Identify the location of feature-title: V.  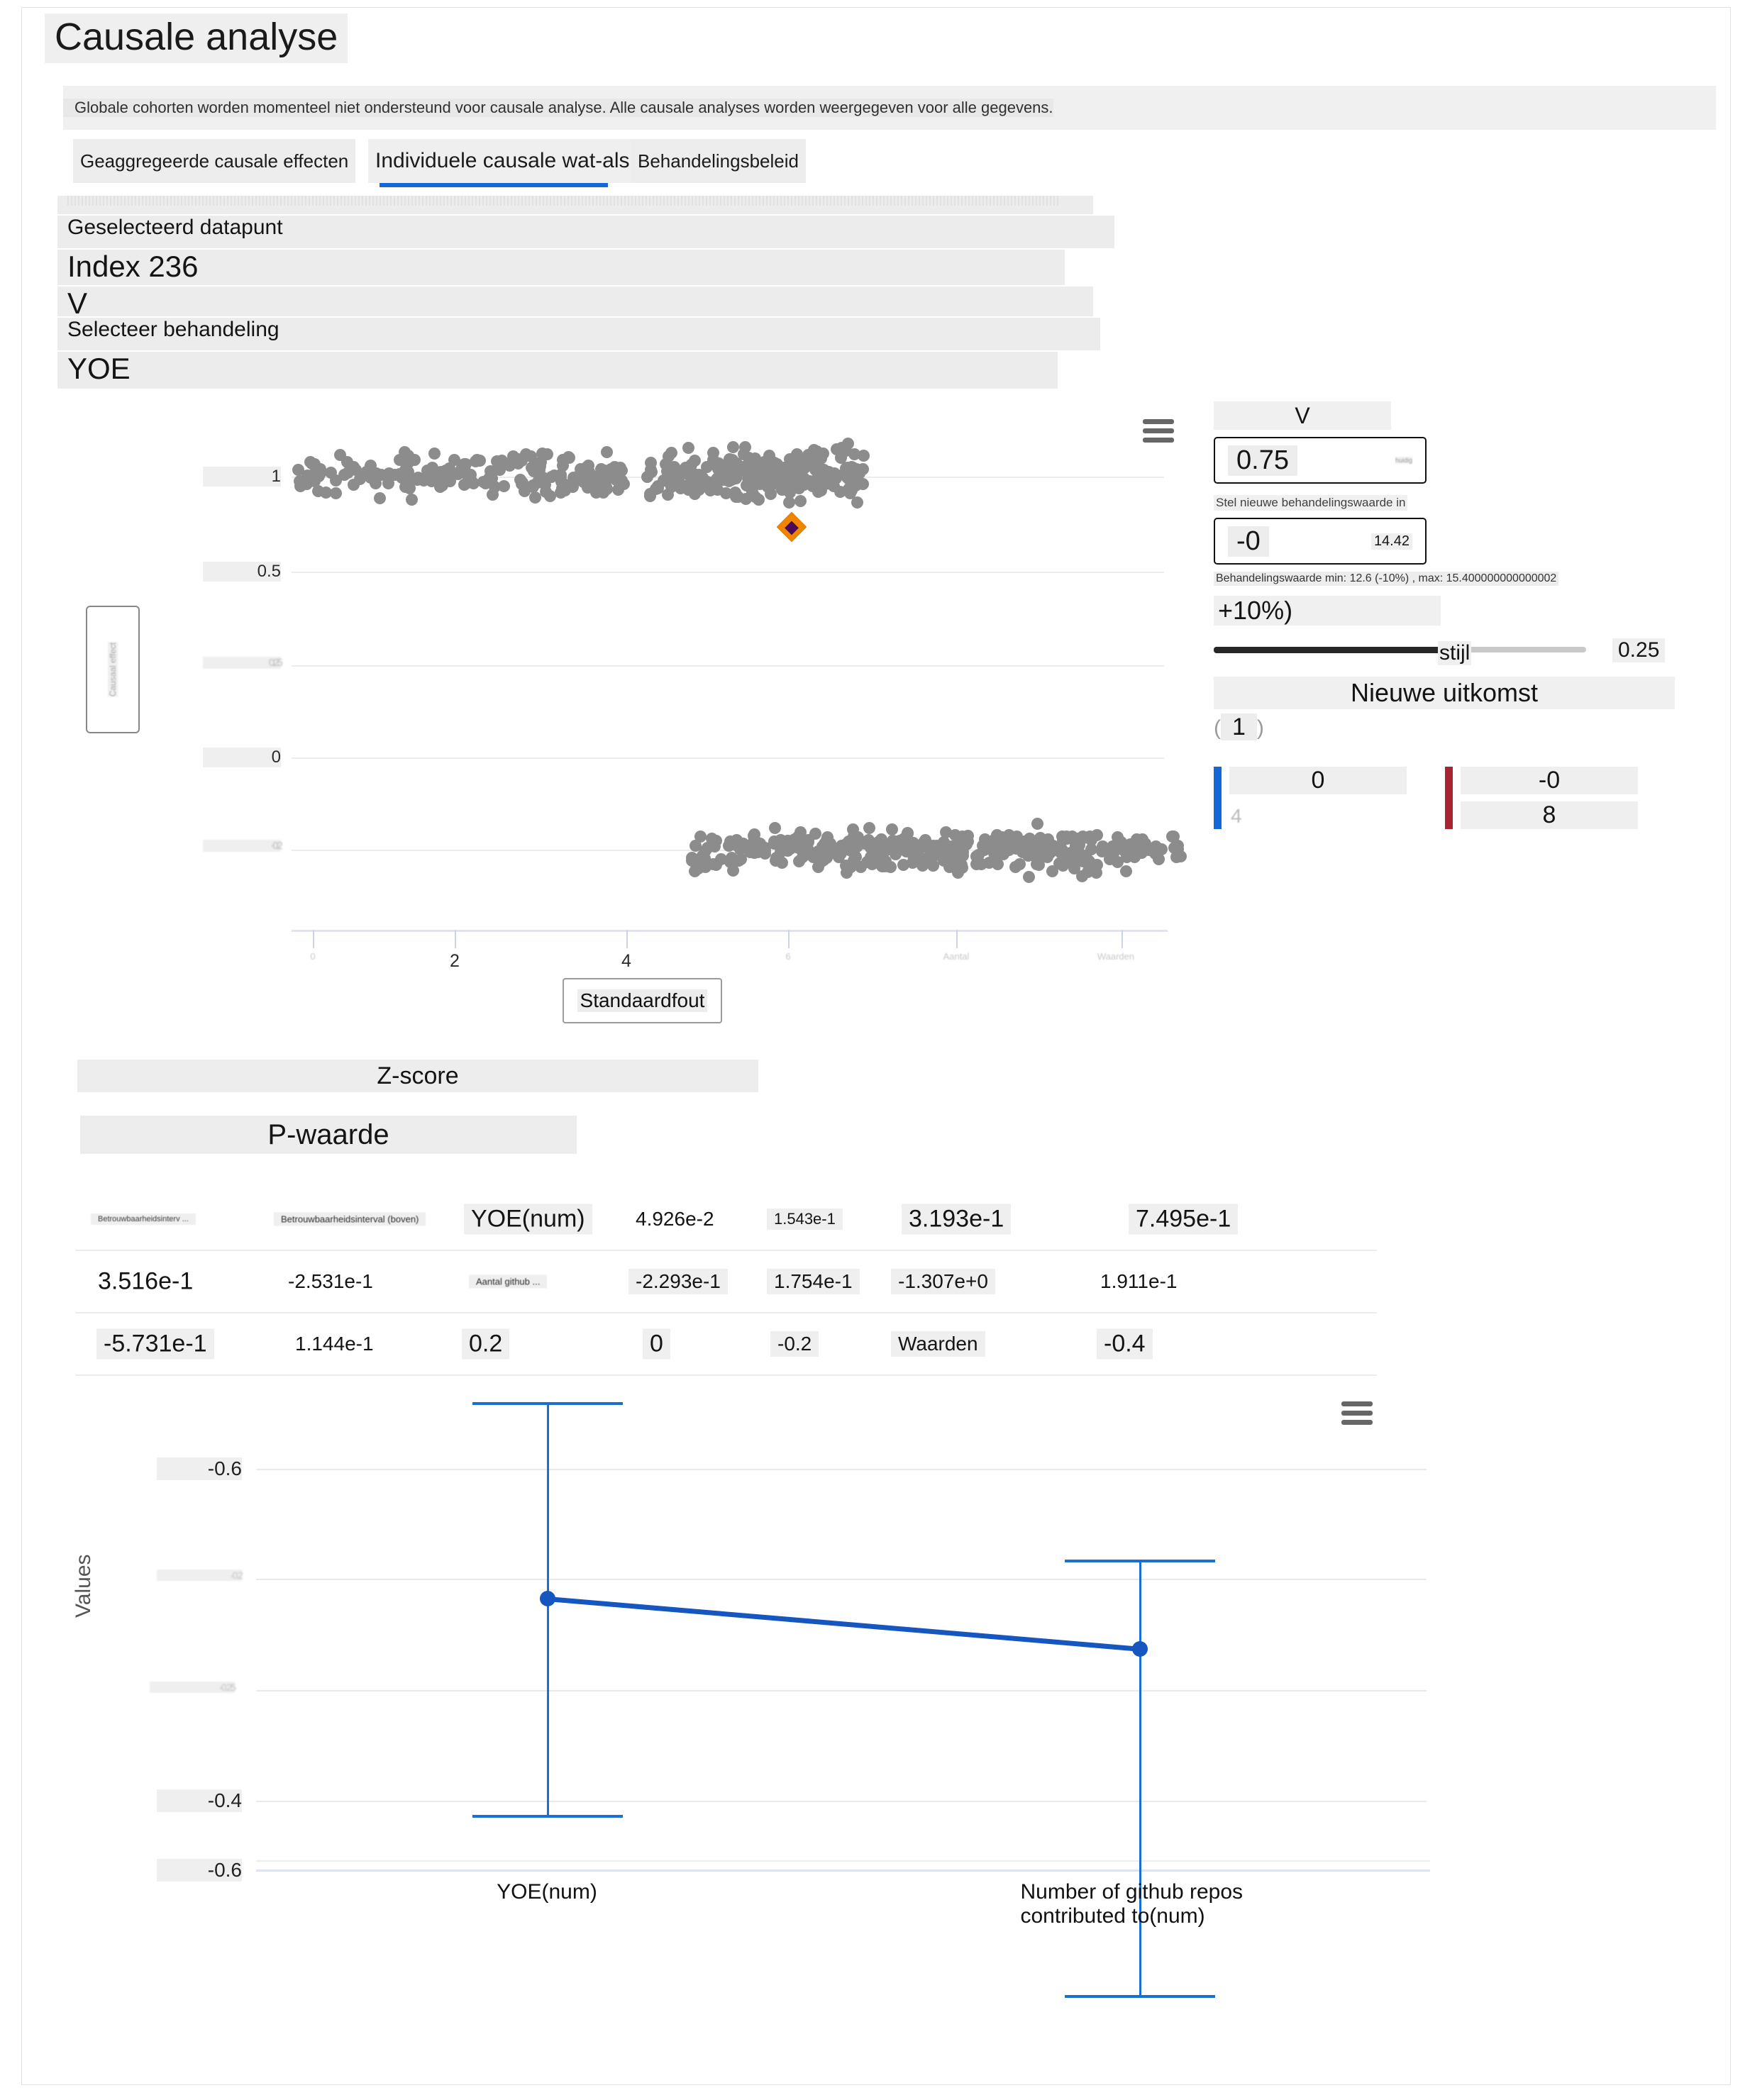
(1302, 415).